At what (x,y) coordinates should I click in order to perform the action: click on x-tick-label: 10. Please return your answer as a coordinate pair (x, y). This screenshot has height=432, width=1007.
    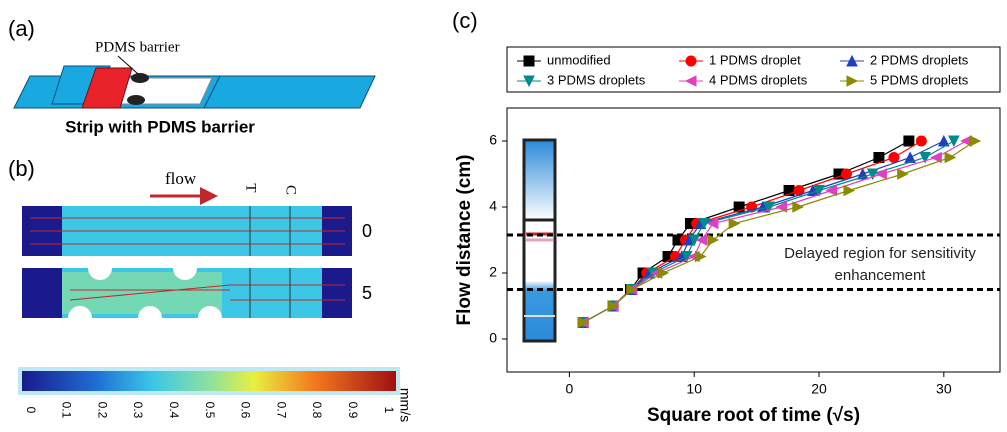
    Looking at the image, I should click on (694, 389).